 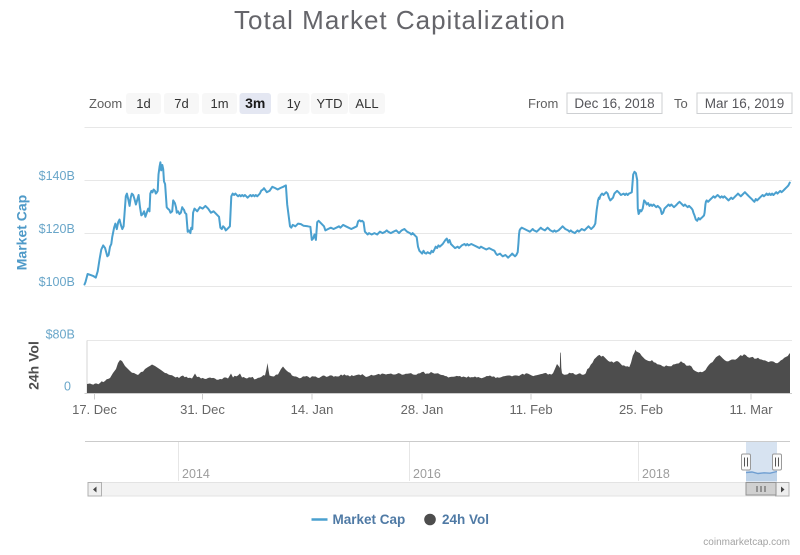 What do you see at coordinates (751, 409) in the screenshot?
I see `svg-text: 11. Mar` at bounding box center [751, 409].